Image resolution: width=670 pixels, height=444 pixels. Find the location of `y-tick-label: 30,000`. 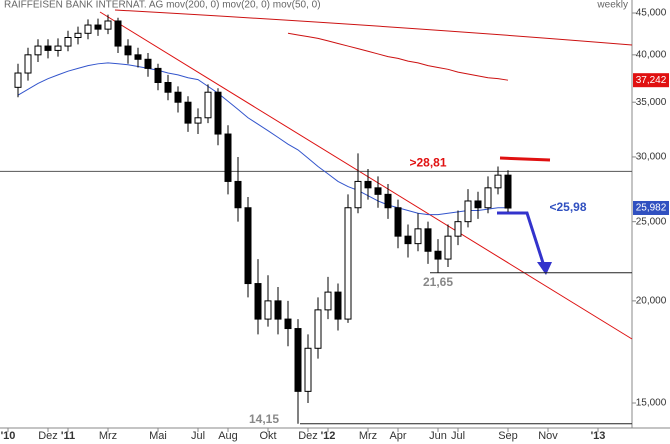

y-tick-label: 30,000 is located at coordinates (651, 157).